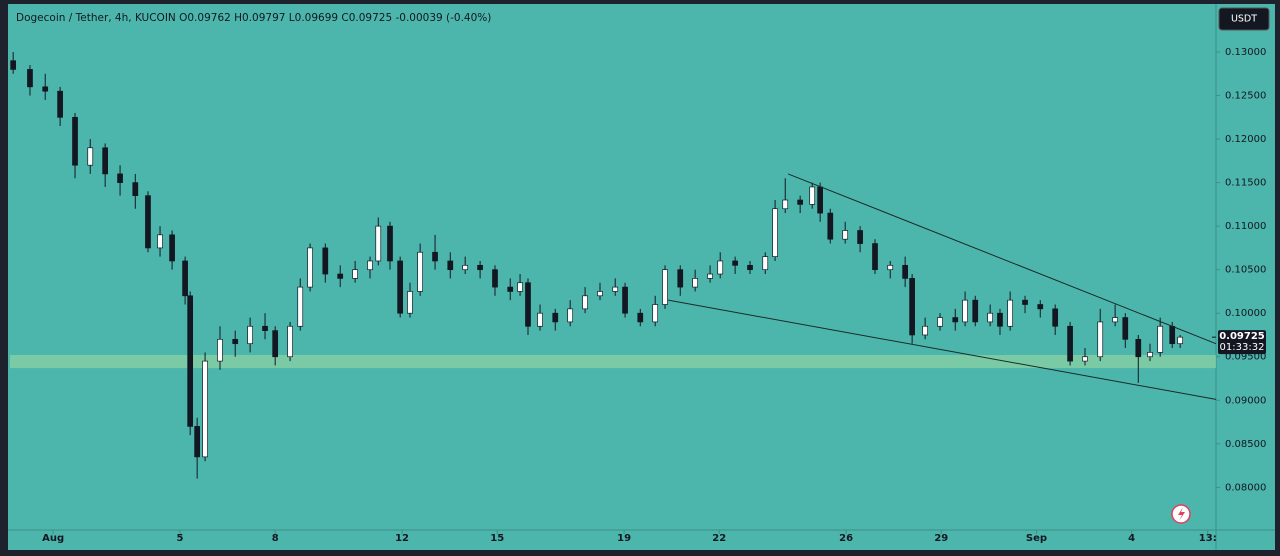 The width and height of the screenshot is (1280, 556). Describe the element at coordinates (1245, 313) in the screenshot. I see `y-tick-label: 0.10000` at that location.